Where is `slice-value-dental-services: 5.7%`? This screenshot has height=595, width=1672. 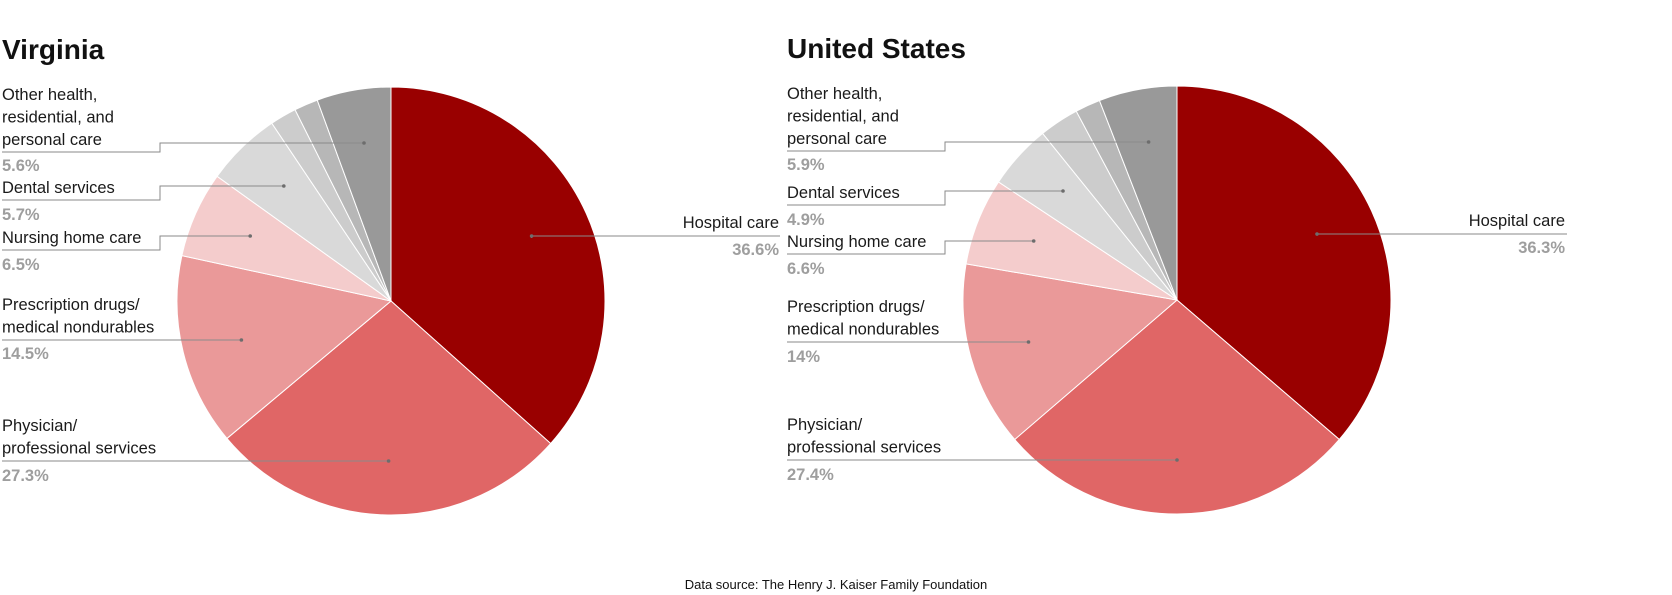
slice-value-dental-services: 5.7% is located at coordinates (21, 215).